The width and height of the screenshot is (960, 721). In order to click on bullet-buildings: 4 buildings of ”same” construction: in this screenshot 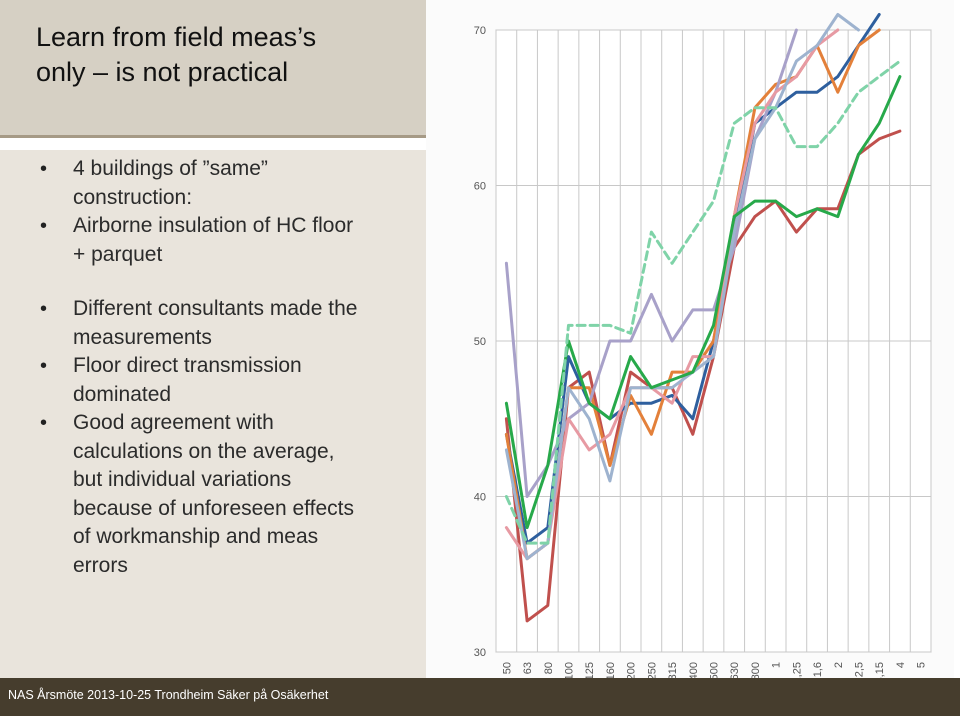, I will do `click(201, 183)`.